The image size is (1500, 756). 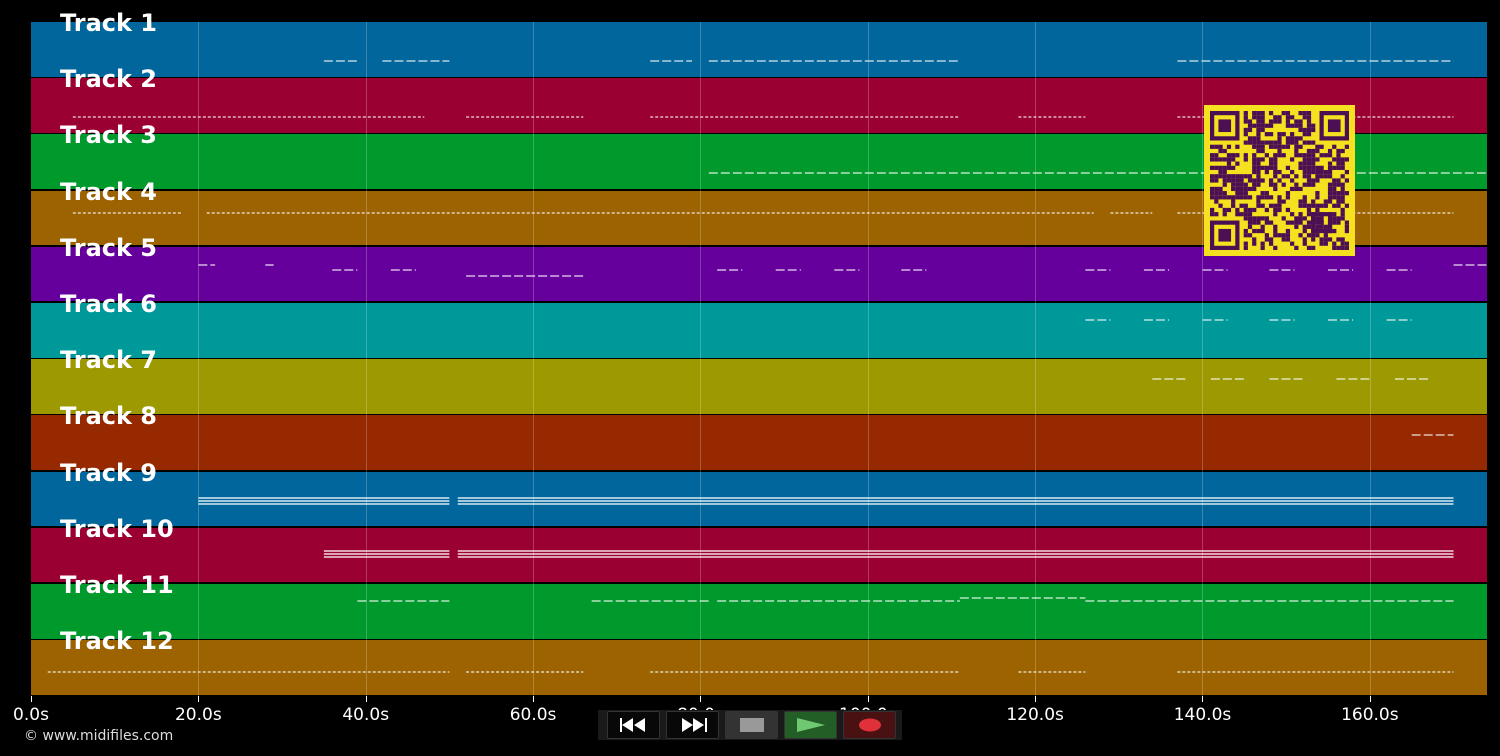 What do you see at coordinates (1202, 715) in the screenshot?
I see `tick-label: 140.0s` at bounding box center [1202, 715].